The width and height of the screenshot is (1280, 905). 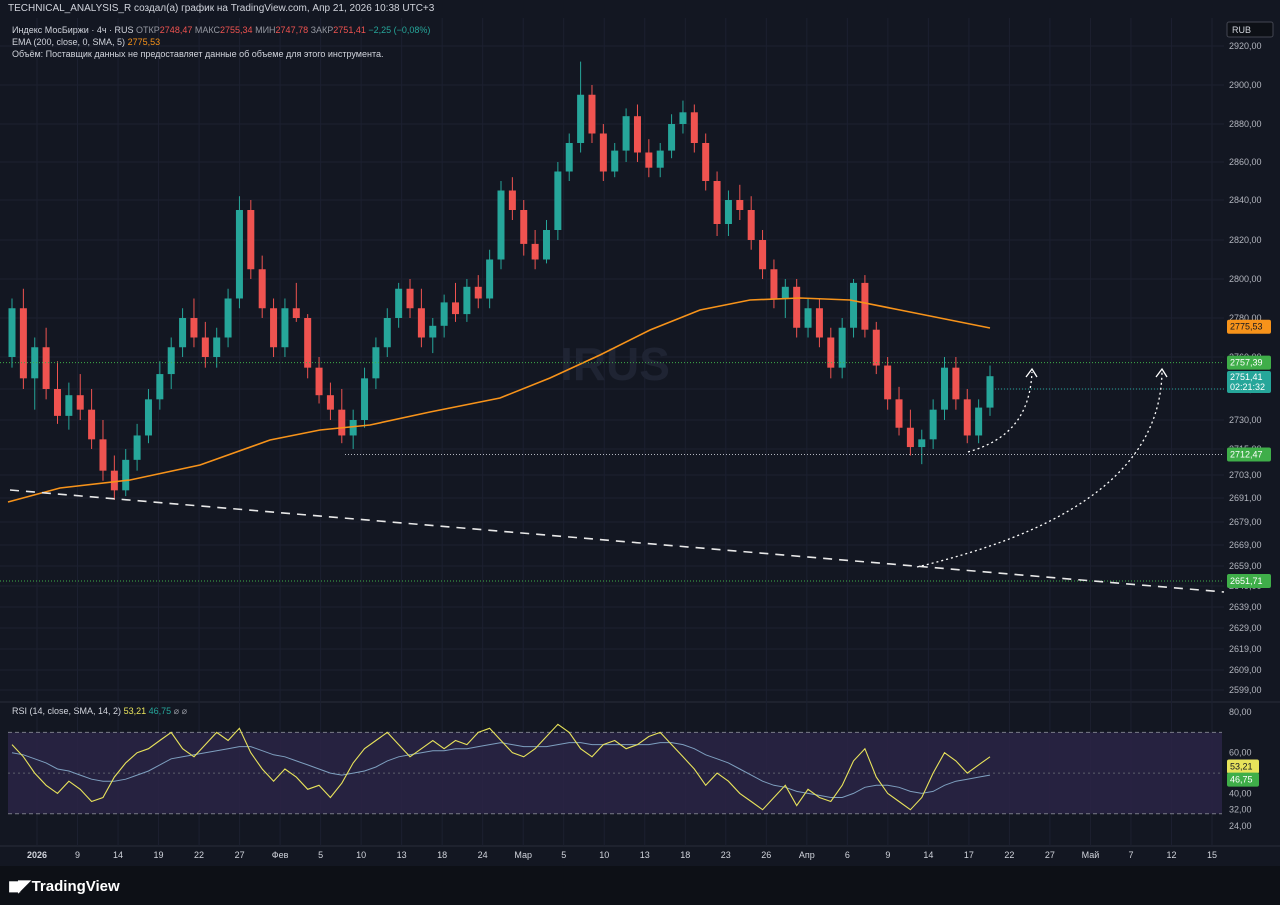 I want to click on x-tick-label: 22, so click(x=199, y=855).